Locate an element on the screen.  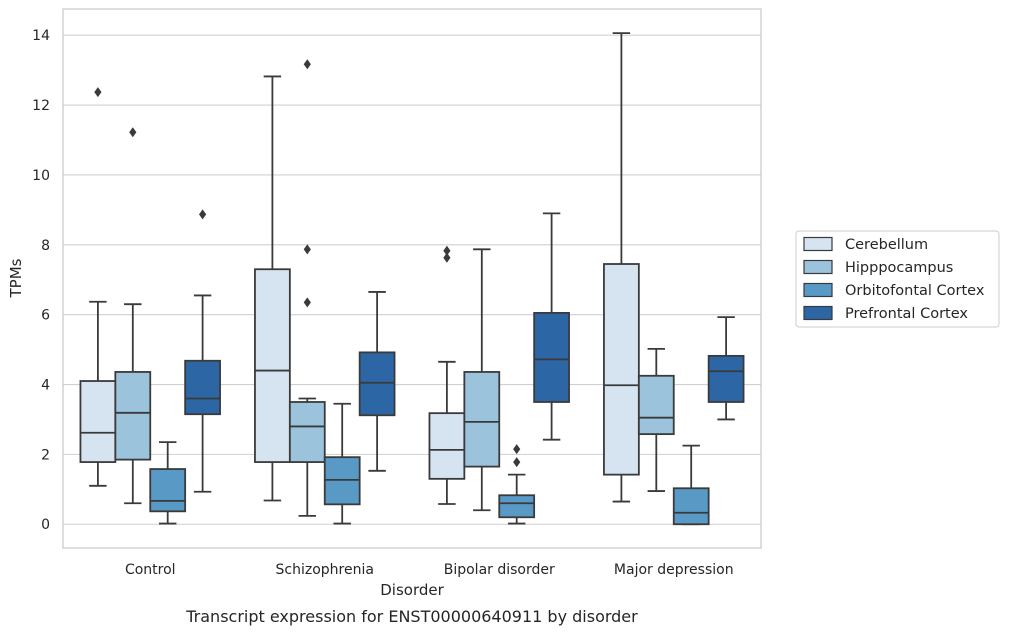
box-prefrontal-cortex-major-depression is located at coordinates (726, 368).